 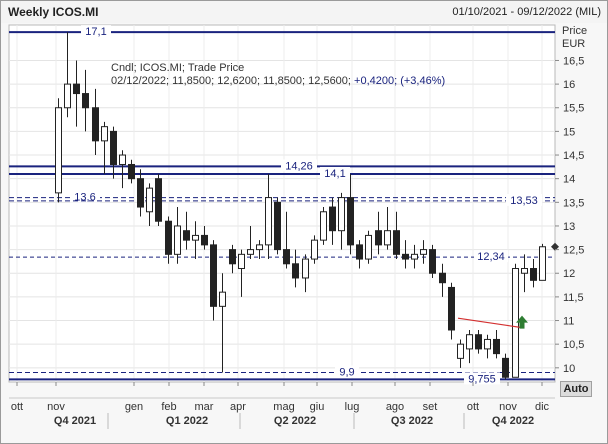 What do you see at coordinates (574, 31) in the screenshot?
I see `price-axis-label: Price` at bounding box center [574, 31].